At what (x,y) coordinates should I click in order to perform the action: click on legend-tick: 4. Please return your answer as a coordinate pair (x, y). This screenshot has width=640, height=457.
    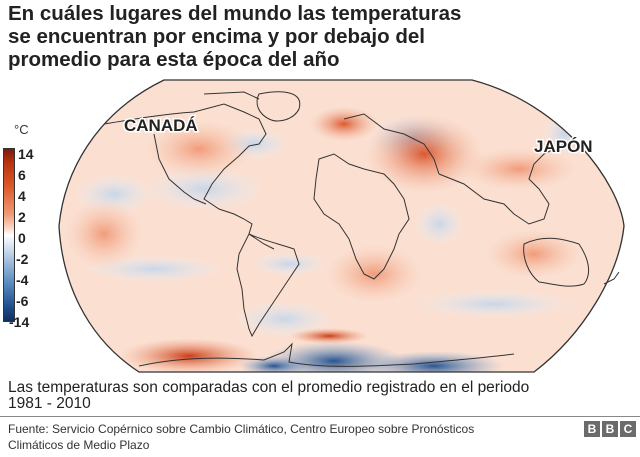
    Looking at the image, I should click on (22, 196).